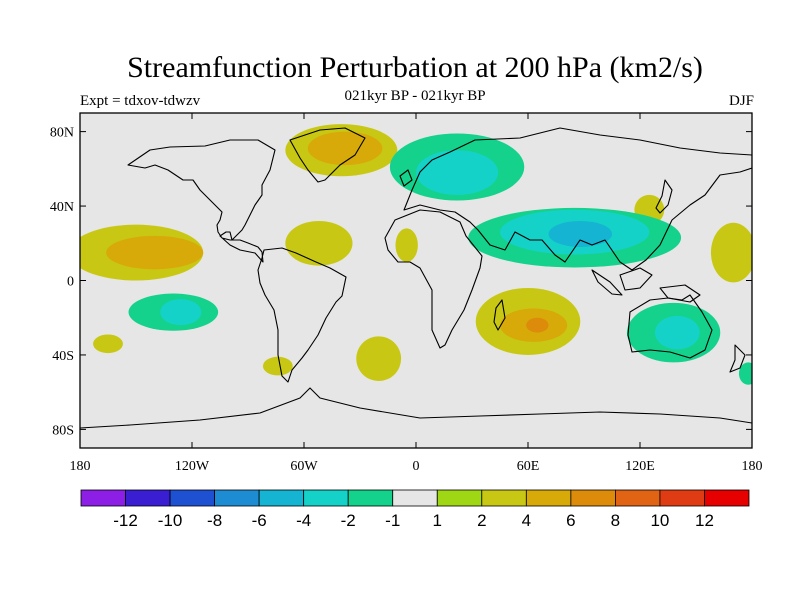 Image resolution: width=800 pixels, height=600 pixels. Describe the element at coordinates (62, 207) in the screenshot. I see `lat-tick-label: 40N` at that location.